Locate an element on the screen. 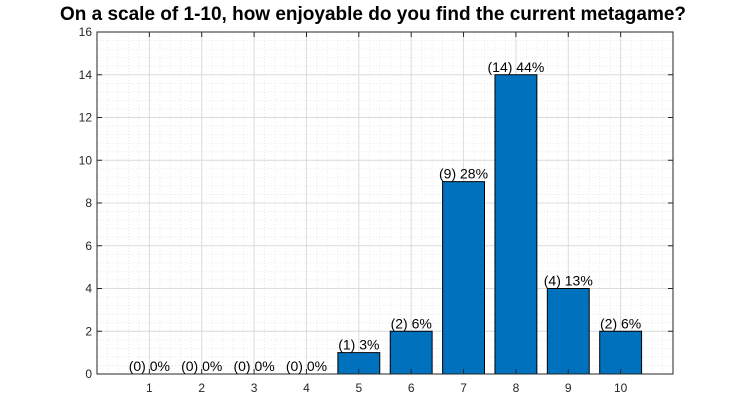 Image resolution: width=746 pixels, height=420 pixels. x-tick-label: 9 is located at coordinates (568, 388).